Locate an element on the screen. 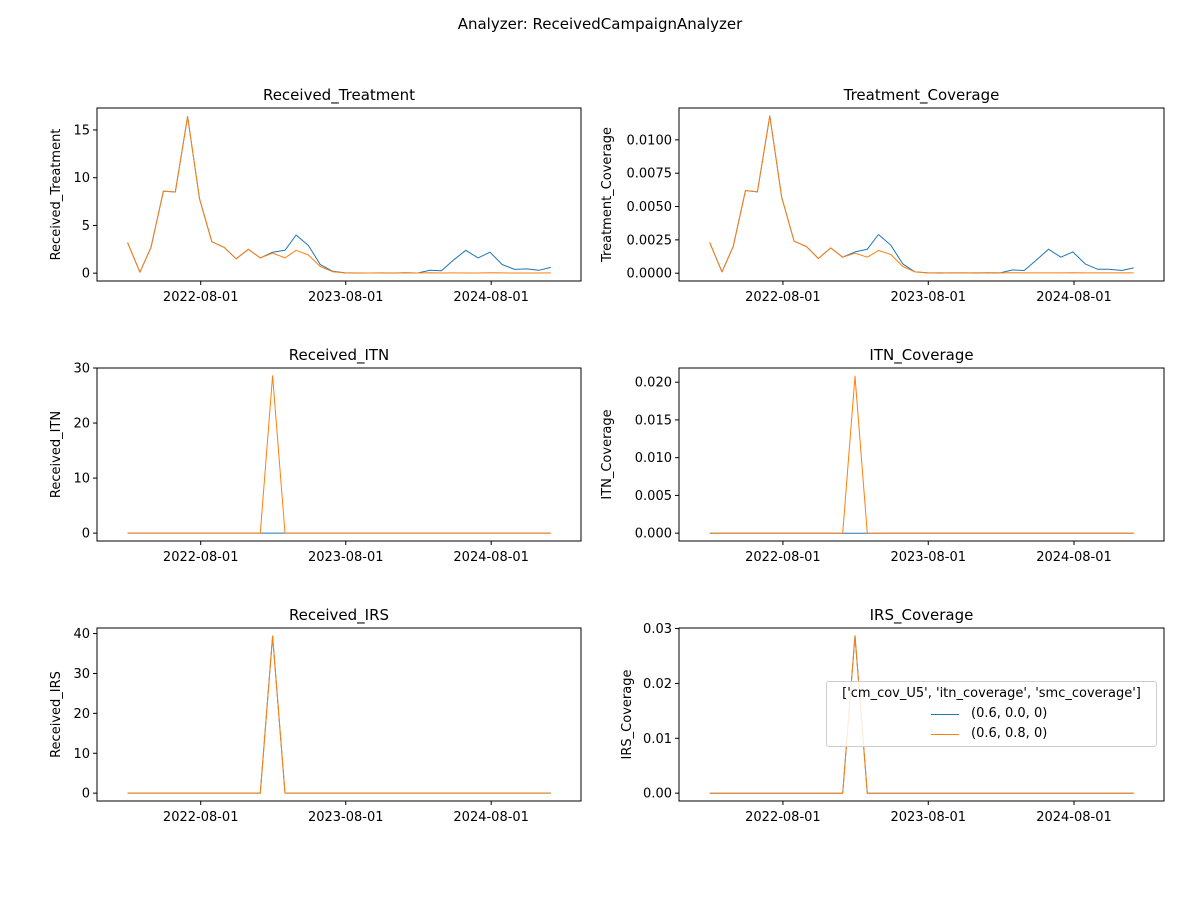 Image resolution: width=1200 pixels, height=900 pixels. y-tick-label: 0.010 is located at coordinates (653, 458).